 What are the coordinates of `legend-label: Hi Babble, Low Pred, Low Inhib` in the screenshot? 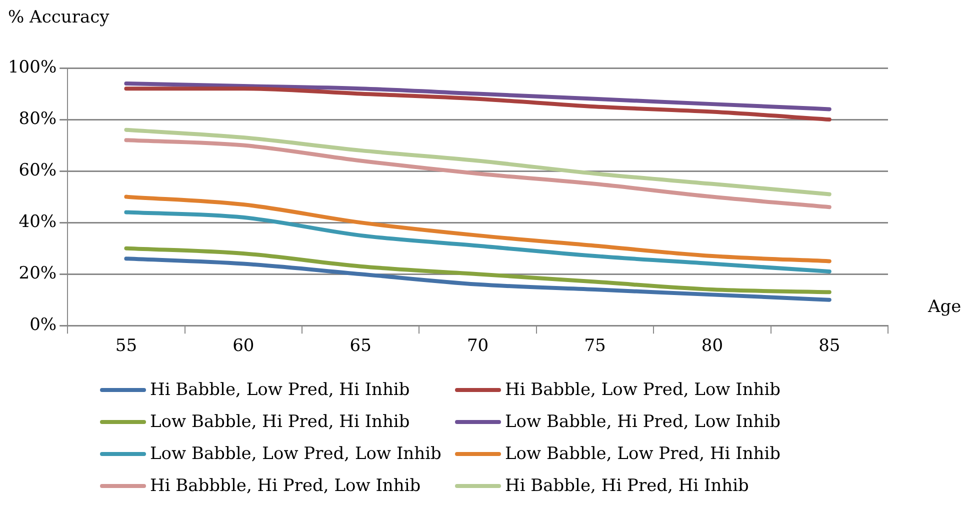 It's located at (643, 390).